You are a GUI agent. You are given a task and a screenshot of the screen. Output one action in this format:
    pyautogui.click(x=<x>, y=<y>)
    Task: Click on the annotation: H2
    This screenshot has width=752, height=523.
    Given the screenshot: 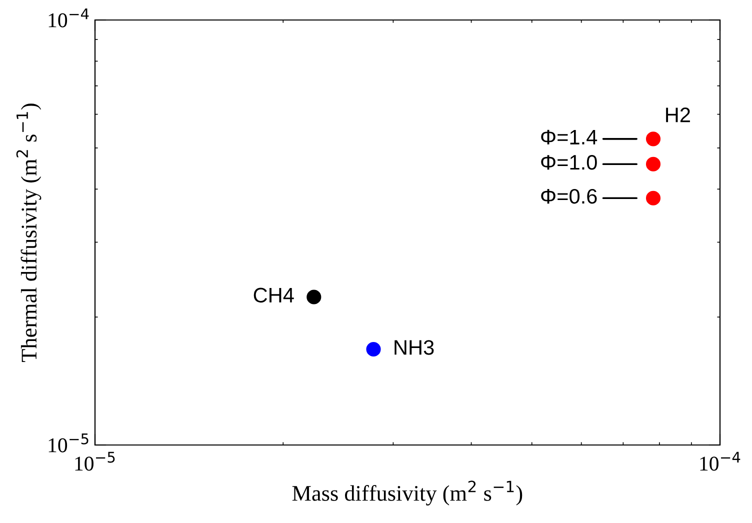 What is the action you would take?
    pyautogui.click(x=678, y=115)
    